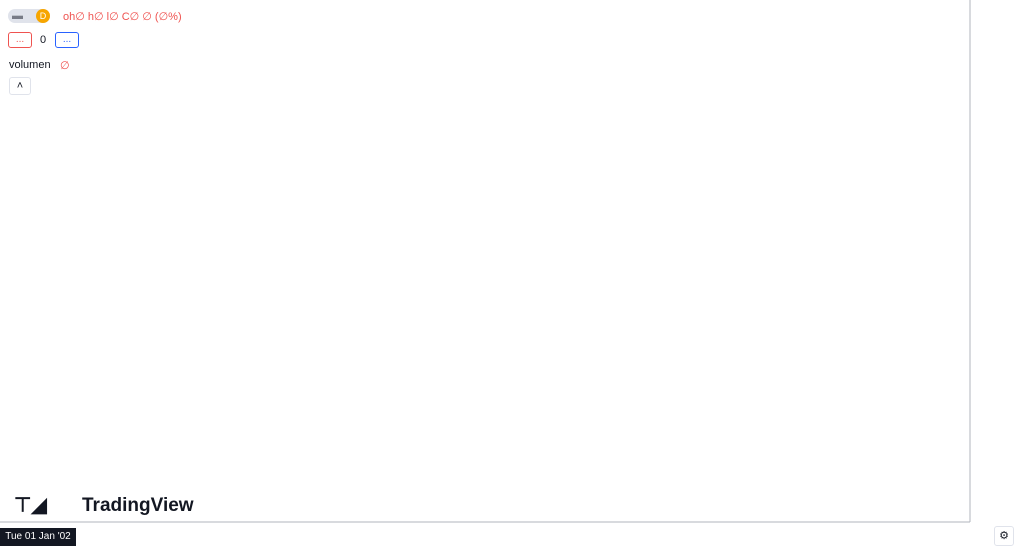 This screenshot has width=1024, height=546. Describe the element at coordinates (43, 16) in the screenshot. I see `interval: D` at that location.